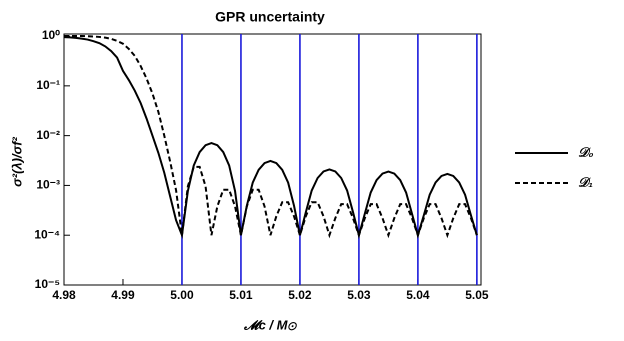 The height and width of the screenshot is (341, 624). Describe the element at coordinates (64, 295) in the screenshot. I see `x-tick-label: 4.98` at that location.